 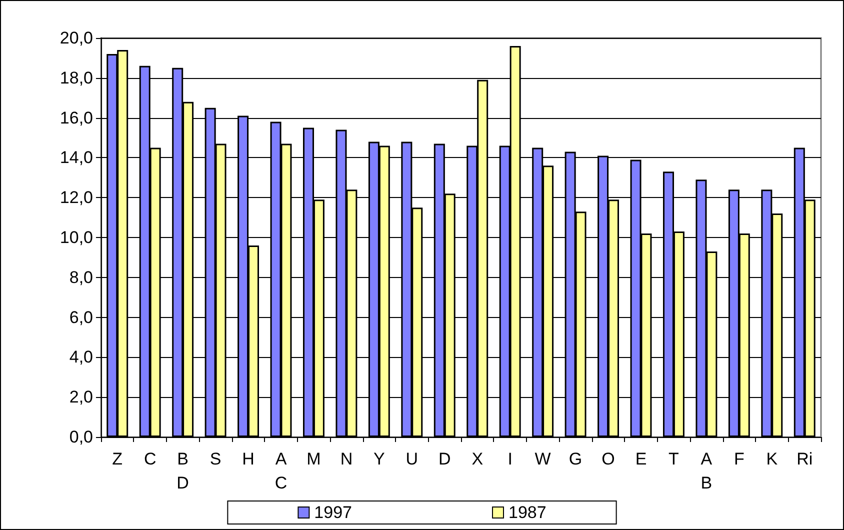 I want to click on x-tick-label: N, so click(x=346, y=459).